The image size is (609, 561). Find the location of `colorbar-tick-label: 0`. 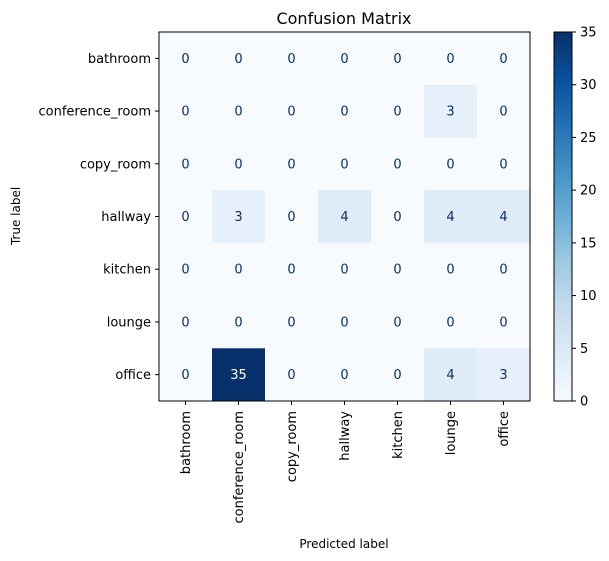

colorbar-tick-label: 0 is located at coordinates (584, 402).